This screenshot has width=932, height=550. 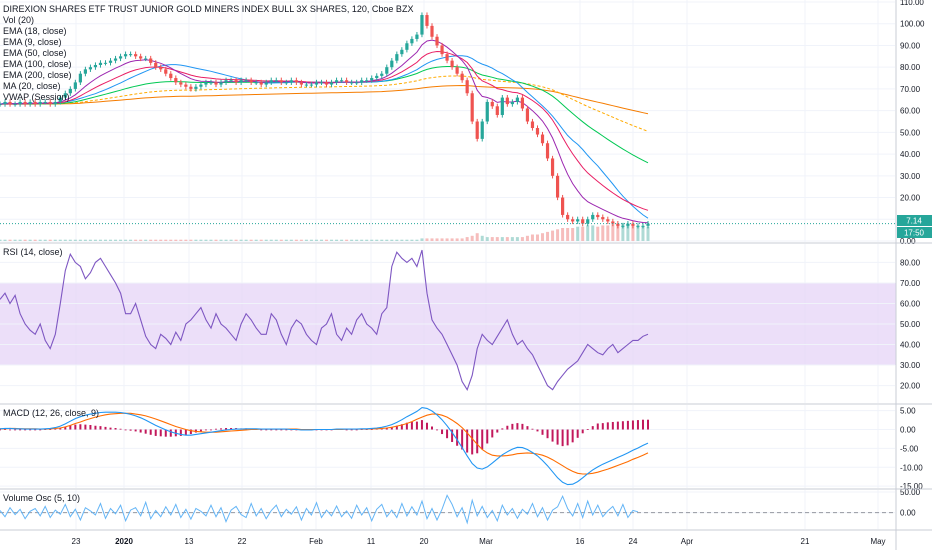 I want to click on indicator-ema200: EMA (200, close), so click(x=37, y=75).